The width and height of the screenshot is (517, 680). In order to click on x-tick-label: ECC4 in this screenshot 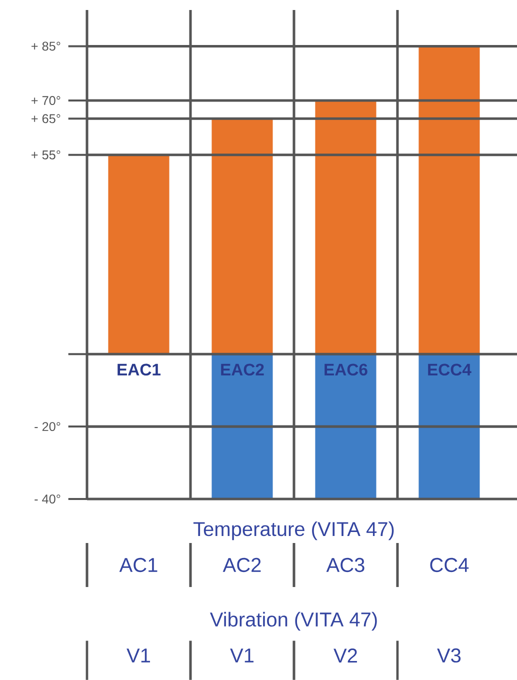, I will do `click(450, 370)`.